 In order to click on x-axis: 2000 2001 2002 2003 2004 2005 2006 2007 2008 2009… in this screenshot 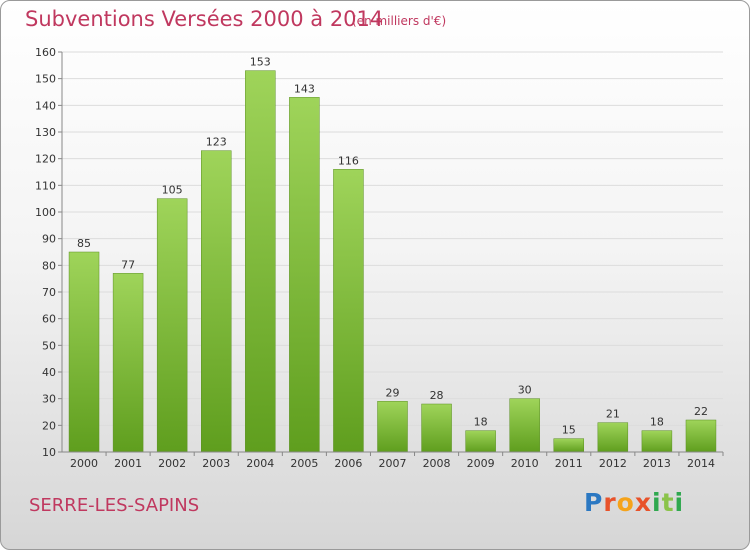, I will do `click(393, 460)`.